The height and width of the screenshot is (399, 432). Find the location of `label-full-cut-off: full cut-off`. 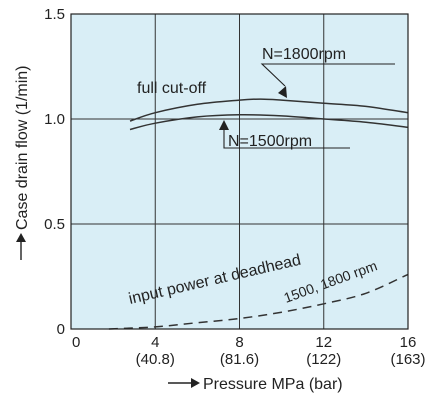

label-full-cut-off: full cut-off is located at coordinates (172, 88).